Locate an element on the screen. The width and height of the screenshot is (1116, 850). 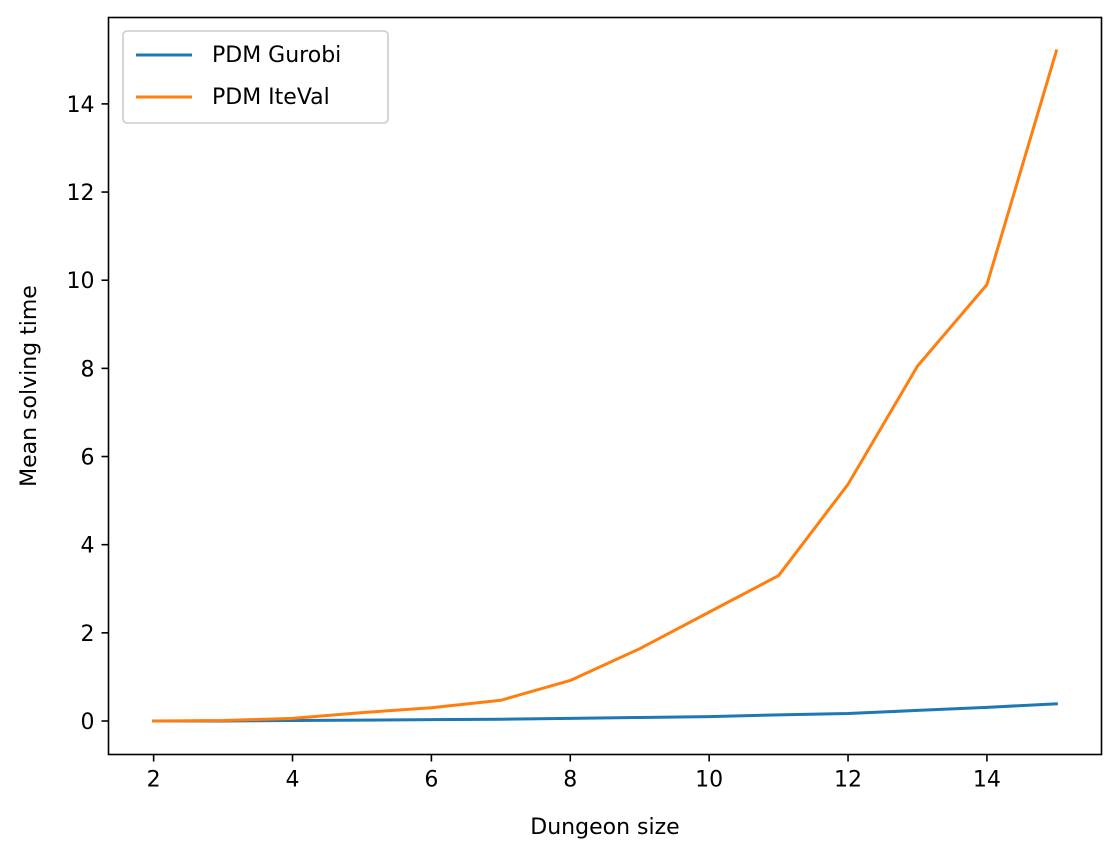
x-tick-label: 14 is located at coordinates (987, 780).